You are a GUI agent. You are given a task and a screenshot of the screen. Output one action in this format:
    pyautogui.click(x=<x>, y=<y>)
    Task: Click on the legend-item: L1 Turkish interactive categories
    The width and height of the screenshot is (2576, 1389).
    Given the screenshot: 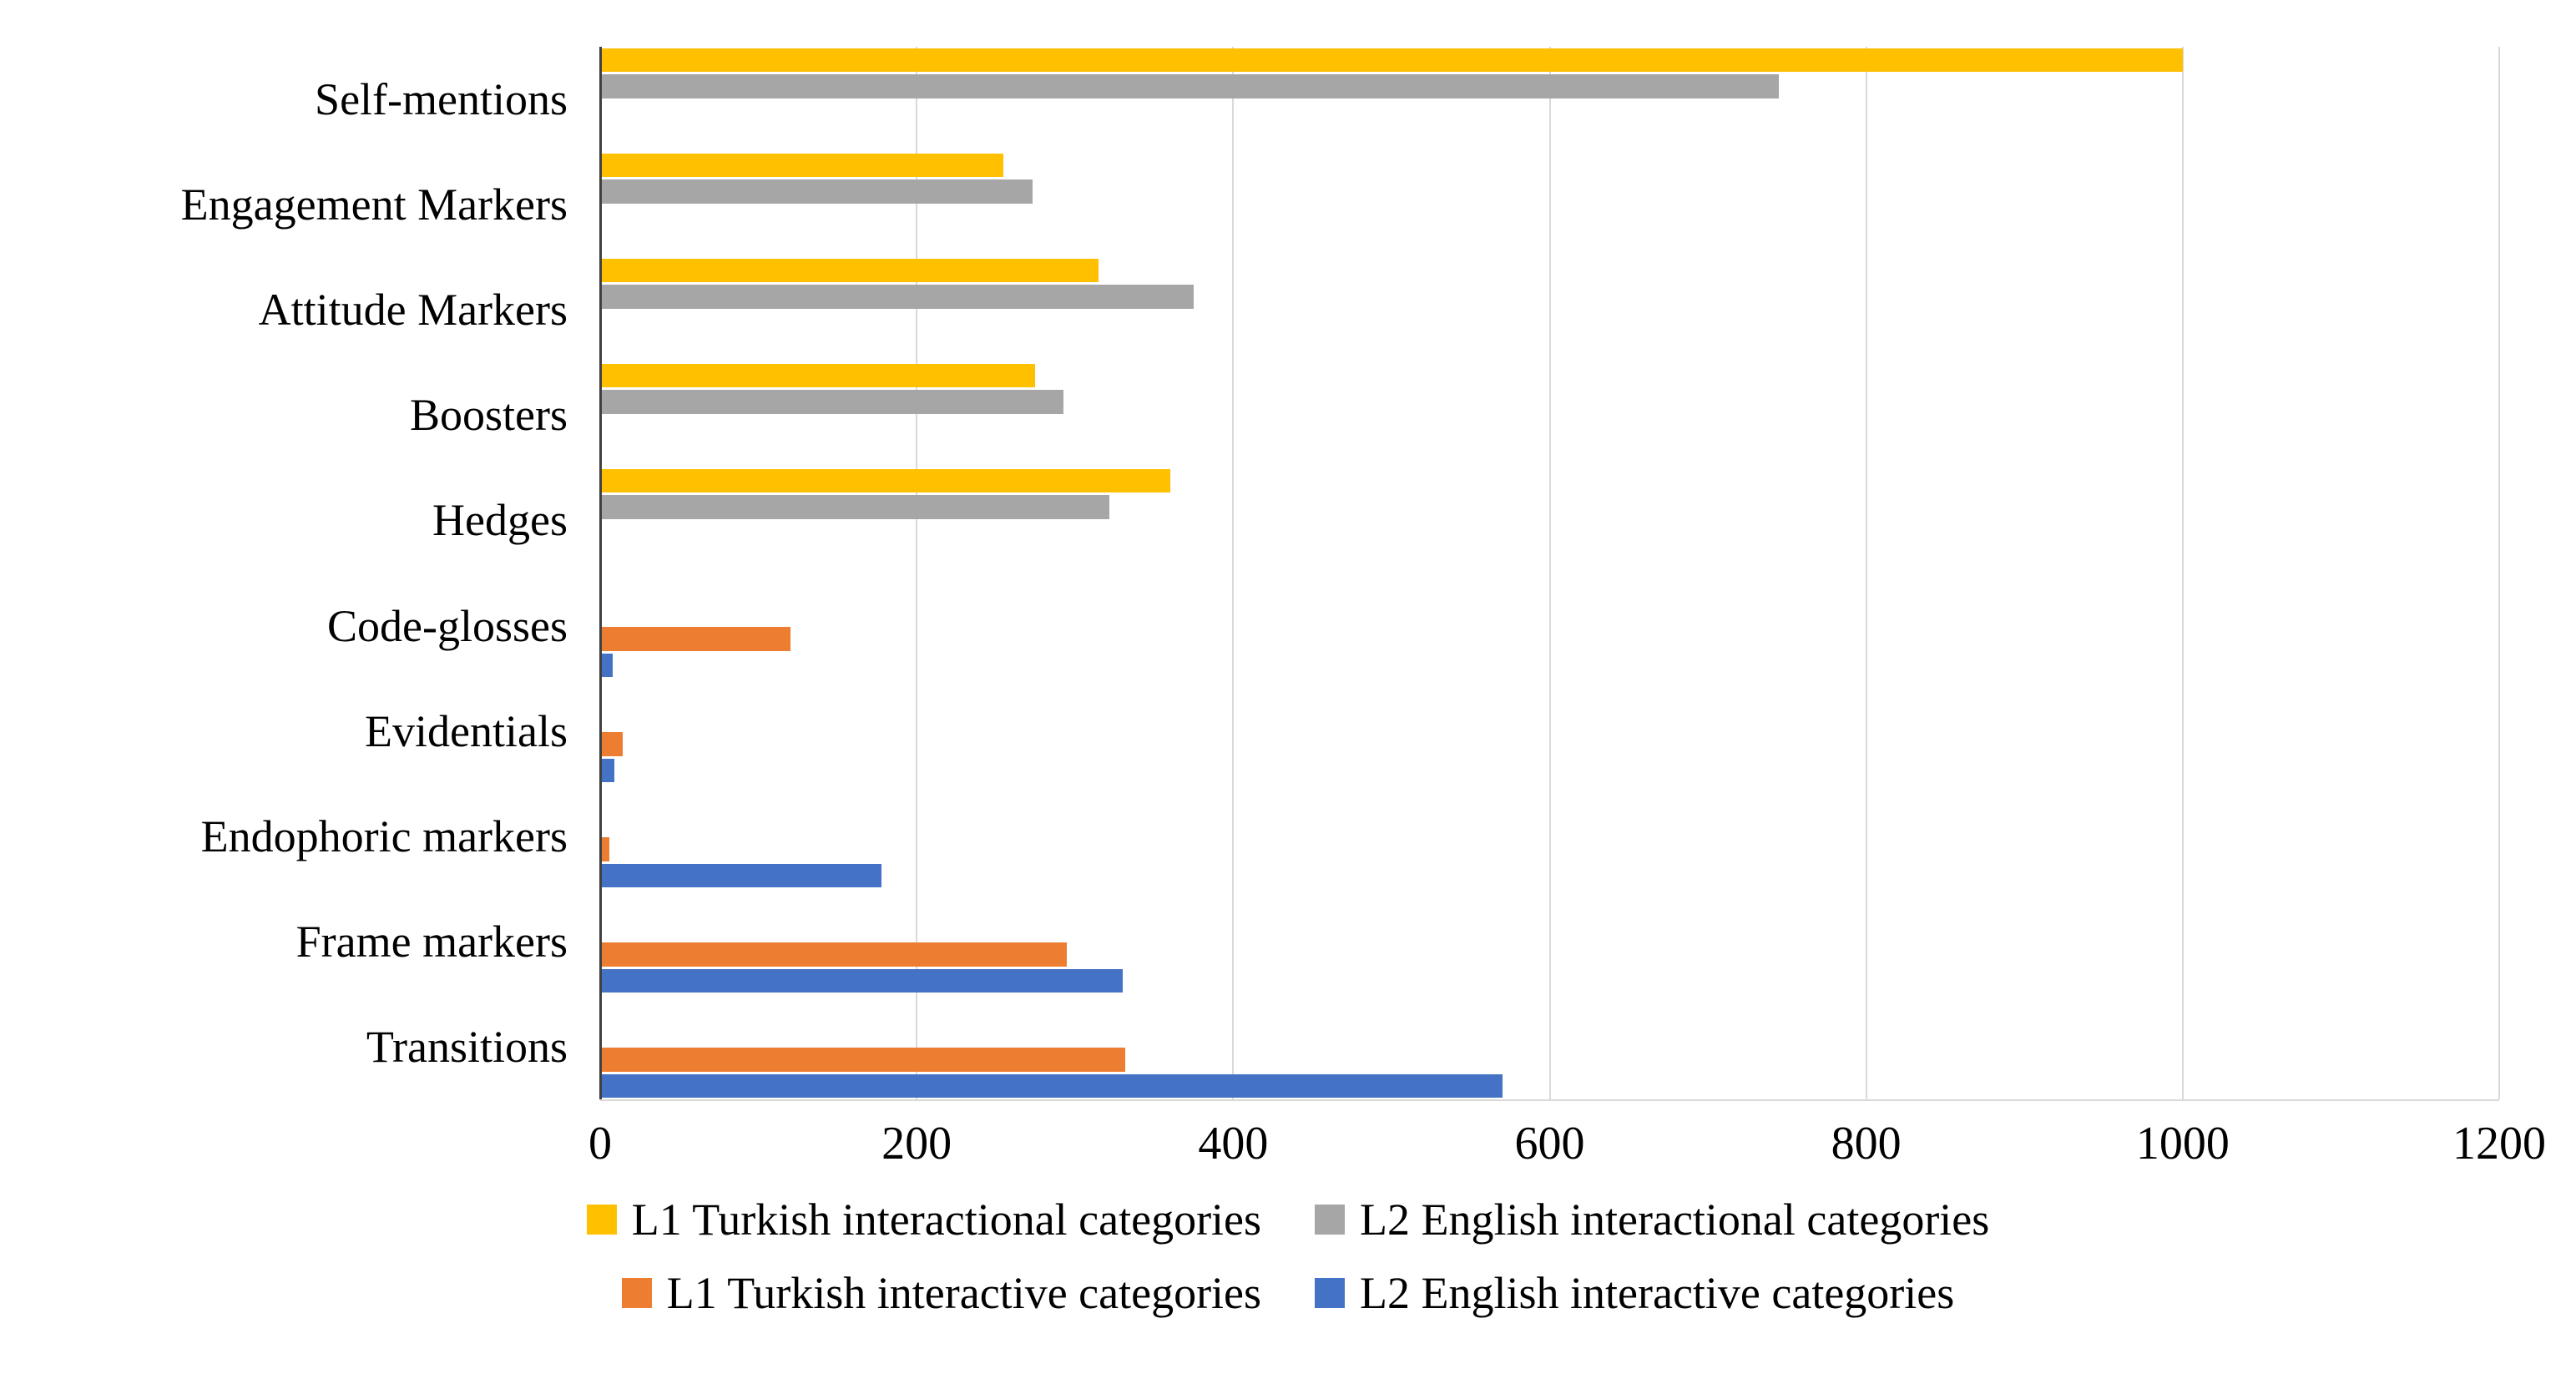 What is the action you would take?
    pyautogui.click(x=941, y=1293)
    